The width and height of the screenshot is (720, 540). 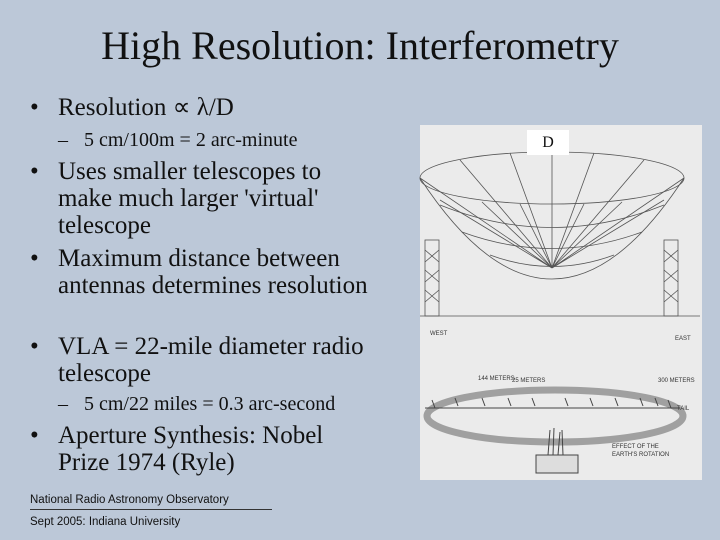 What do you see at coordinates (439, 334) in the screenshot?
I see `figure-label: WEST` at bounding box center [439, 334].